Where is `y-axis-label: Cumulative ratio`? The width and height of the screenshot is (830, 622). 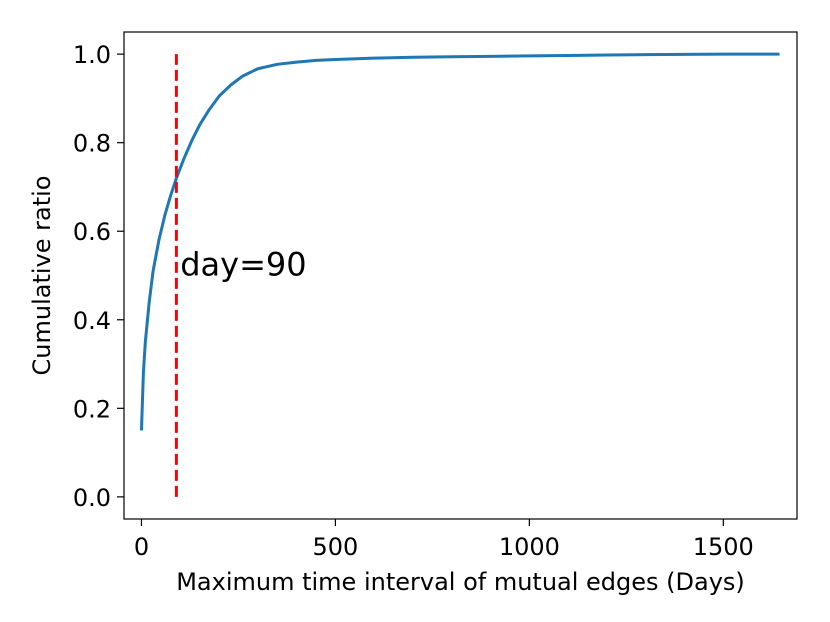 y-axis-label: Cumulative ratio is located at coordinates (42, 276).